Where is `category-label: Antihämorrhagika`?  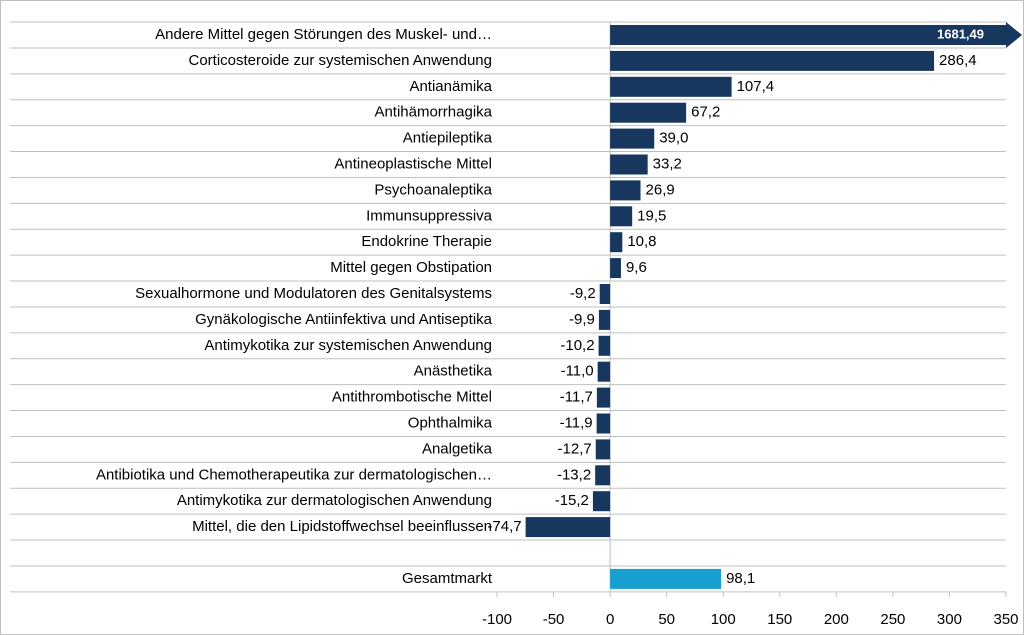
category-label: Antihämorrhagika is located at coordinates (433, 112).